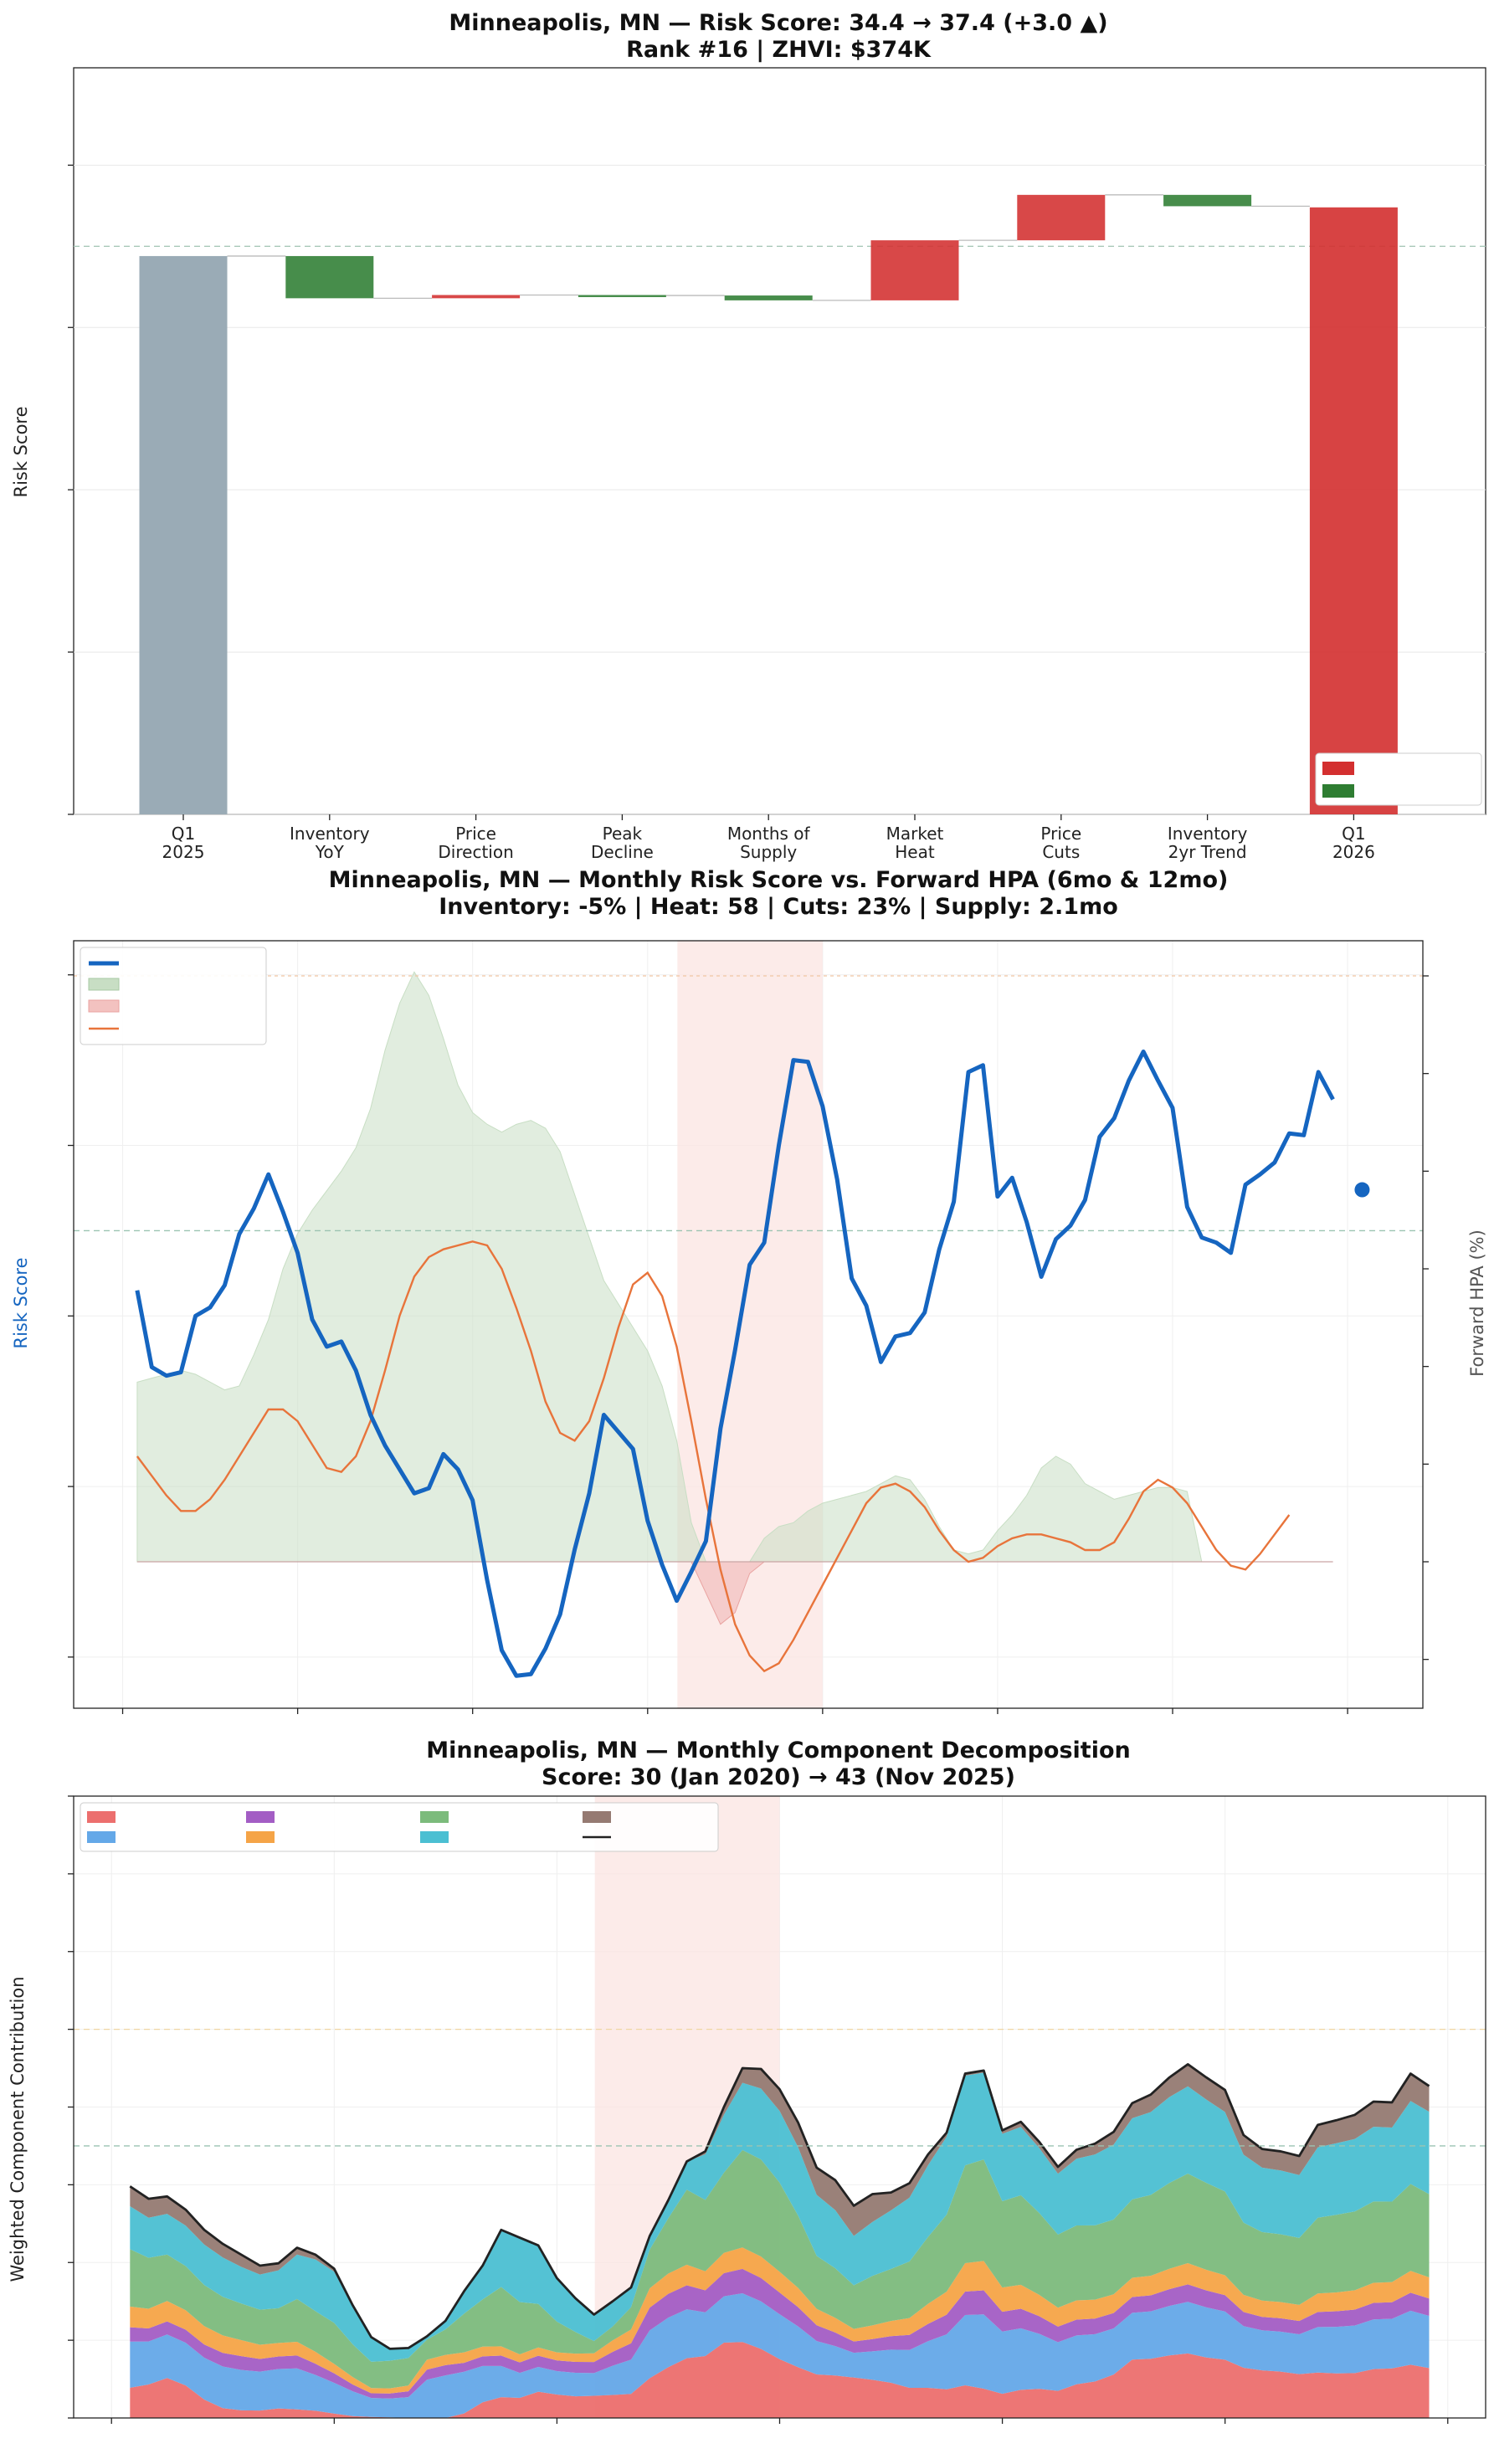 The image size is (1494, 2464). What do you see at coordinates (915, 843) in the screenshot?
I see `x-tick-label: Market Heat` at bounding box center [915, 843].